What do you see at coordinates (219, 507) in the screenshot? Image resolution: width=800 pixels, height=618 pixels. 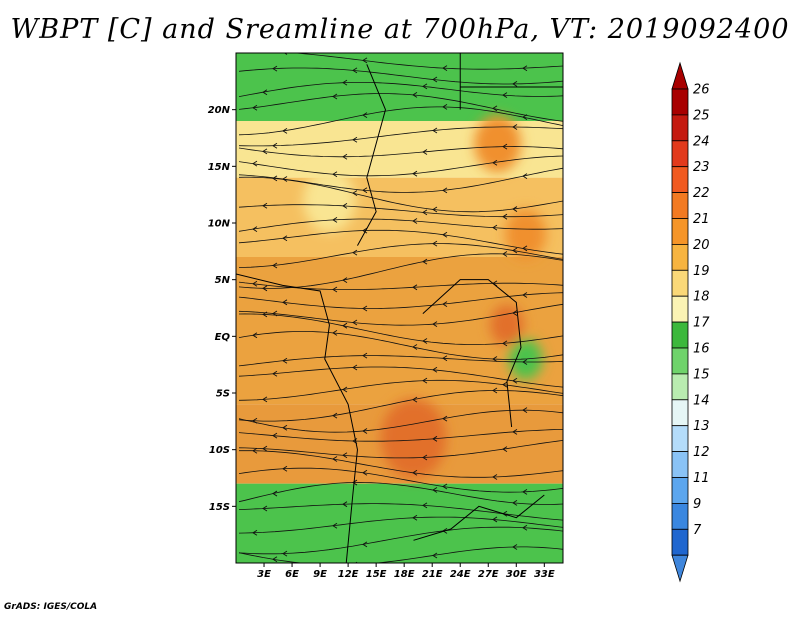 I see `lat-tick-label: 15S` at bounding box center [219, 507].